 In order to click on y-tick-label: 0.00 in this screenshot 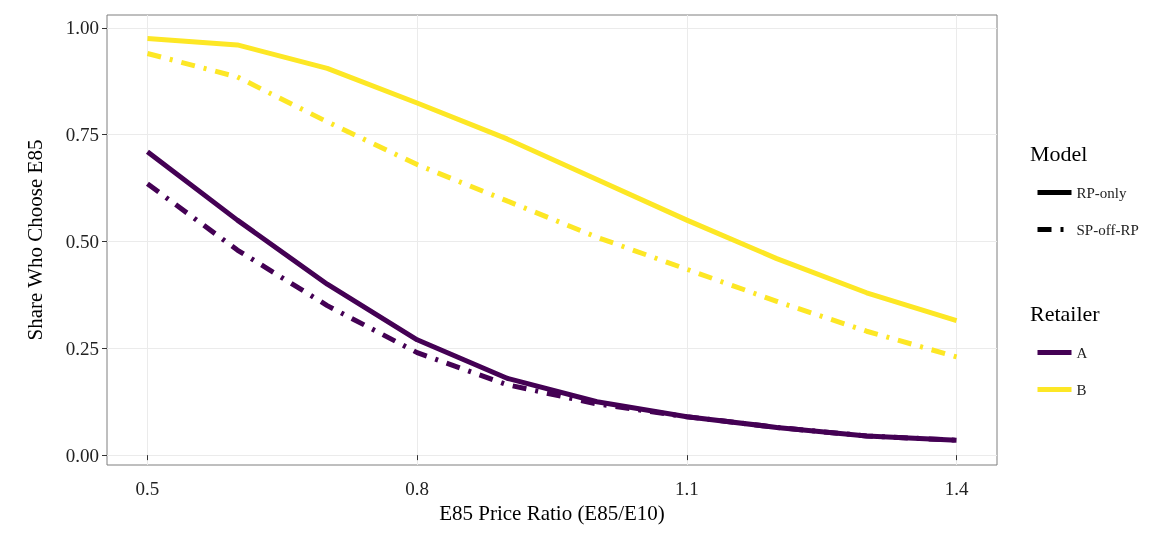, I will do `click(82, 455)`.